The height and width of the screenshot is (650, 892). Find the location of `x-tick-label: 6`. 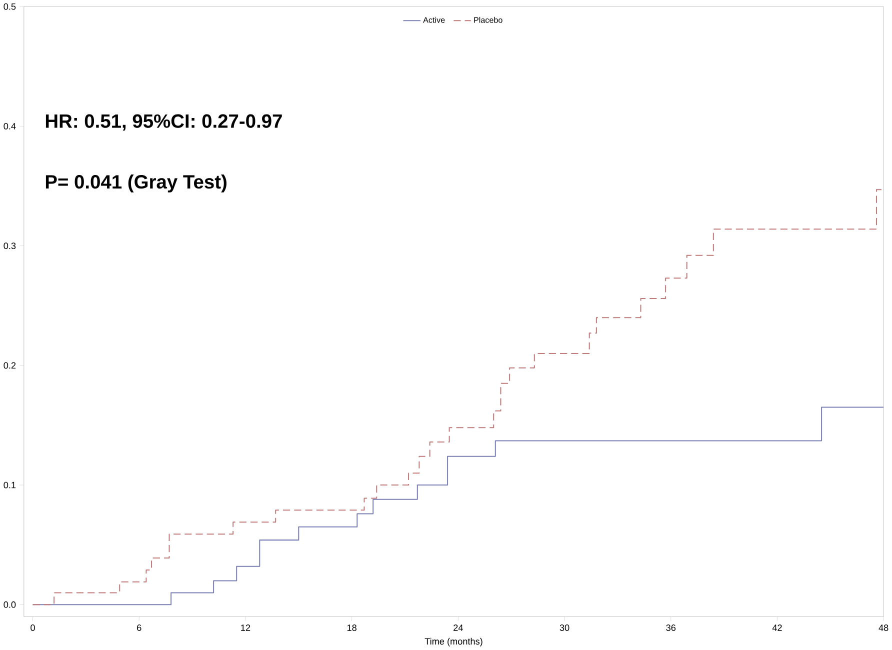

x-tick-label: 6 is located at coordinates (139, 628).